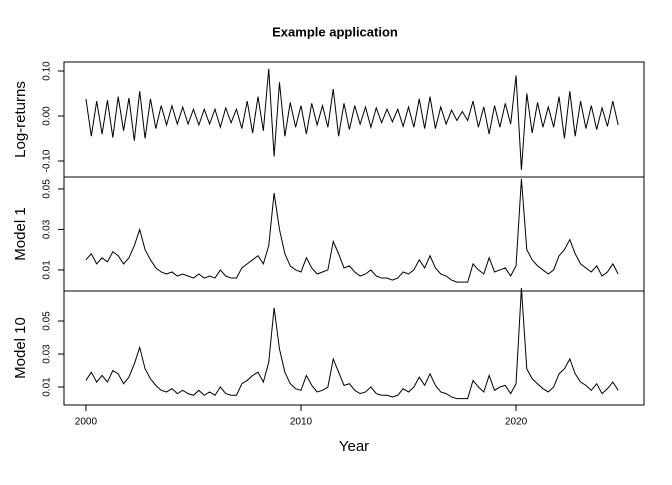 The image size is (672, 485). I want to click on y-tick-label: 0.00, so click(47, 116).